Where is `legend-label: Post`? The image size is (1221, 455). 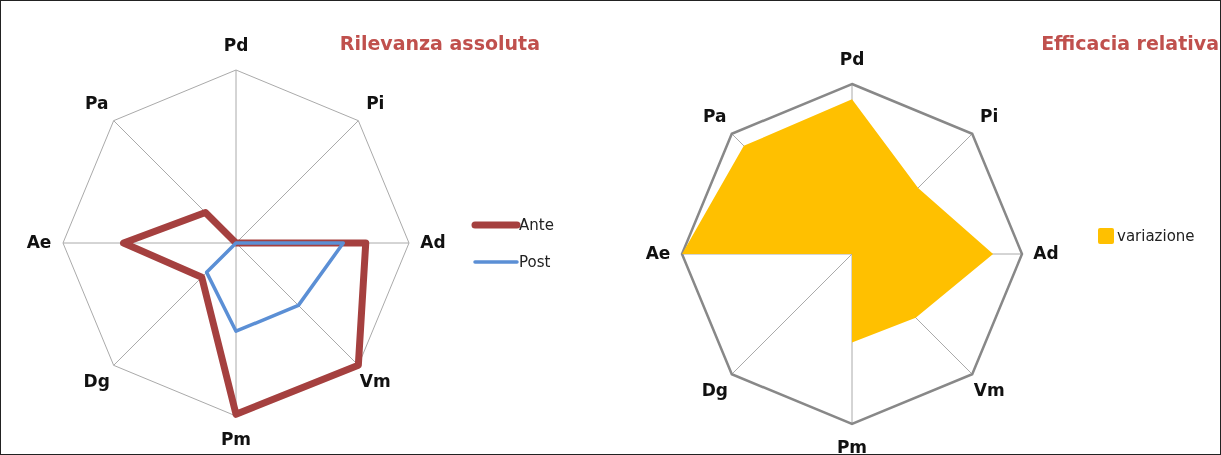 legend-label: Post is located at coordinates (535, 261).